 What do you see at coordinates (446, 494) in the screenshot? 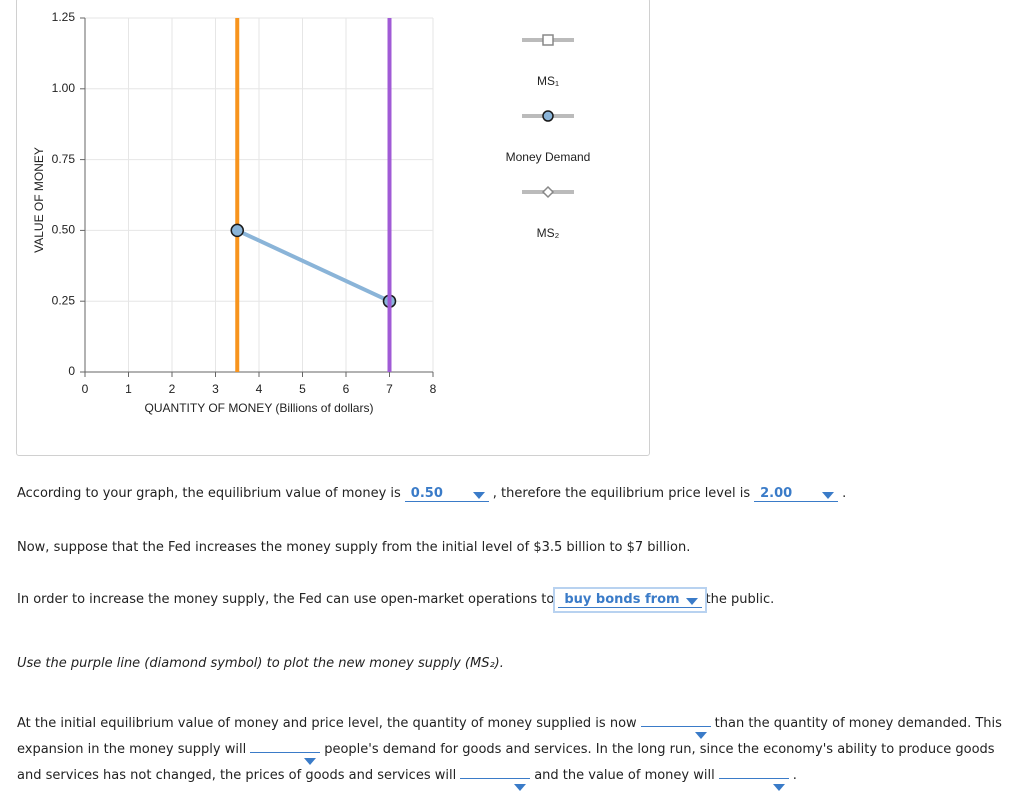
I see `dropdown: 0.50` at bounding box center [446, 494].